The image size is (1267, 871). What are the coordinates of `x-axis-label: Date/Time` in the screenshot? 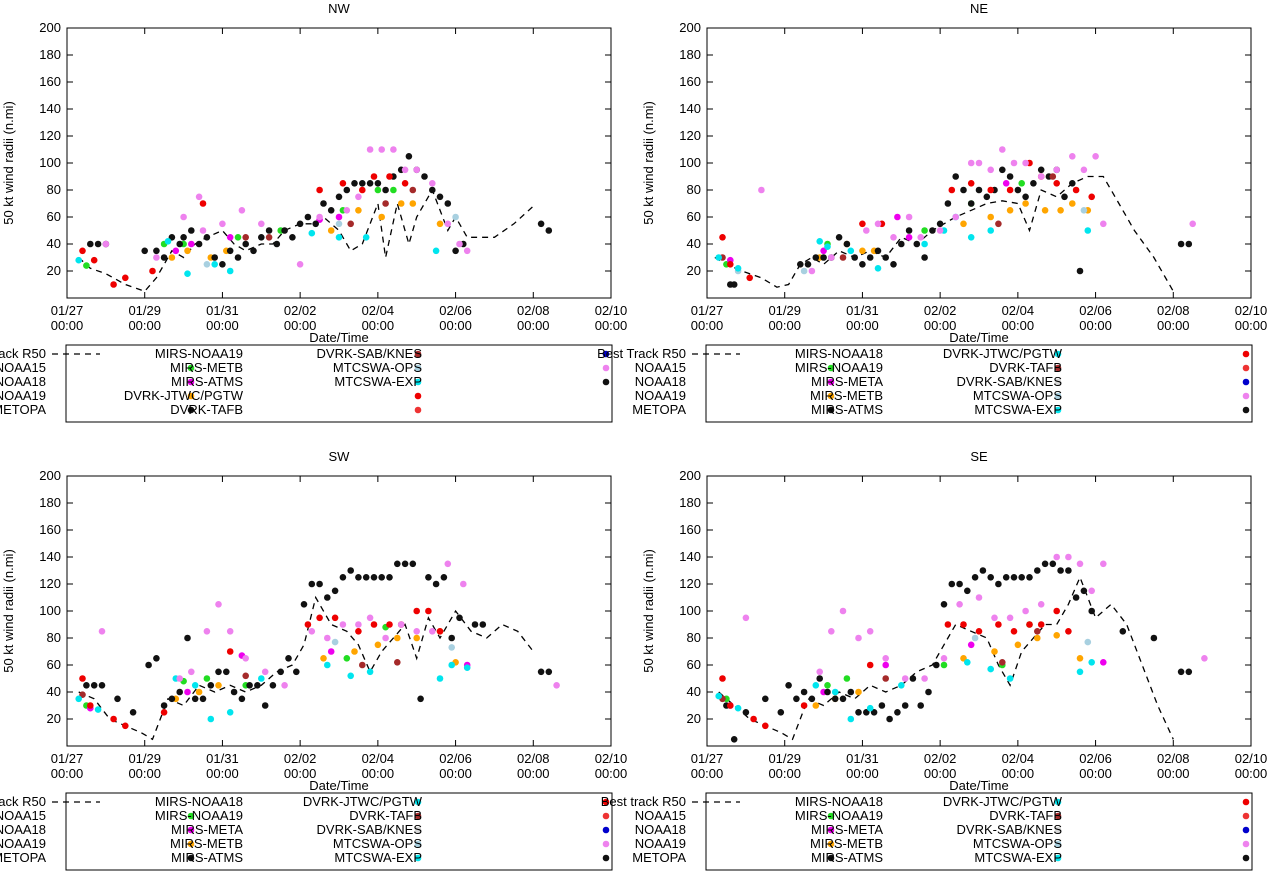 It's located at (338, 337).